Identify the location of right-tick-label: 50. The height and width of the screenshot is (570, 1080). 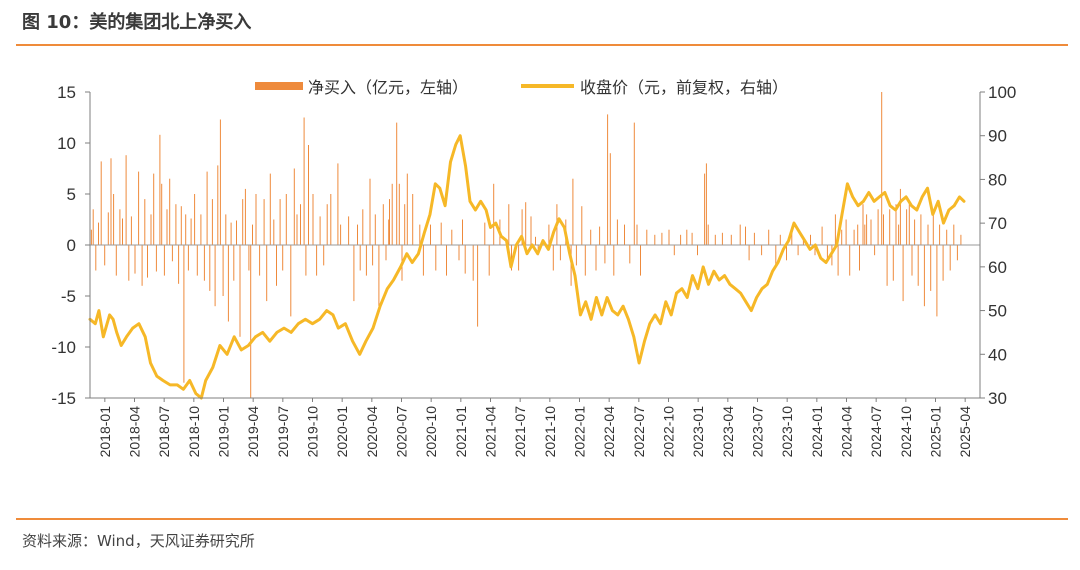
(997, 311).